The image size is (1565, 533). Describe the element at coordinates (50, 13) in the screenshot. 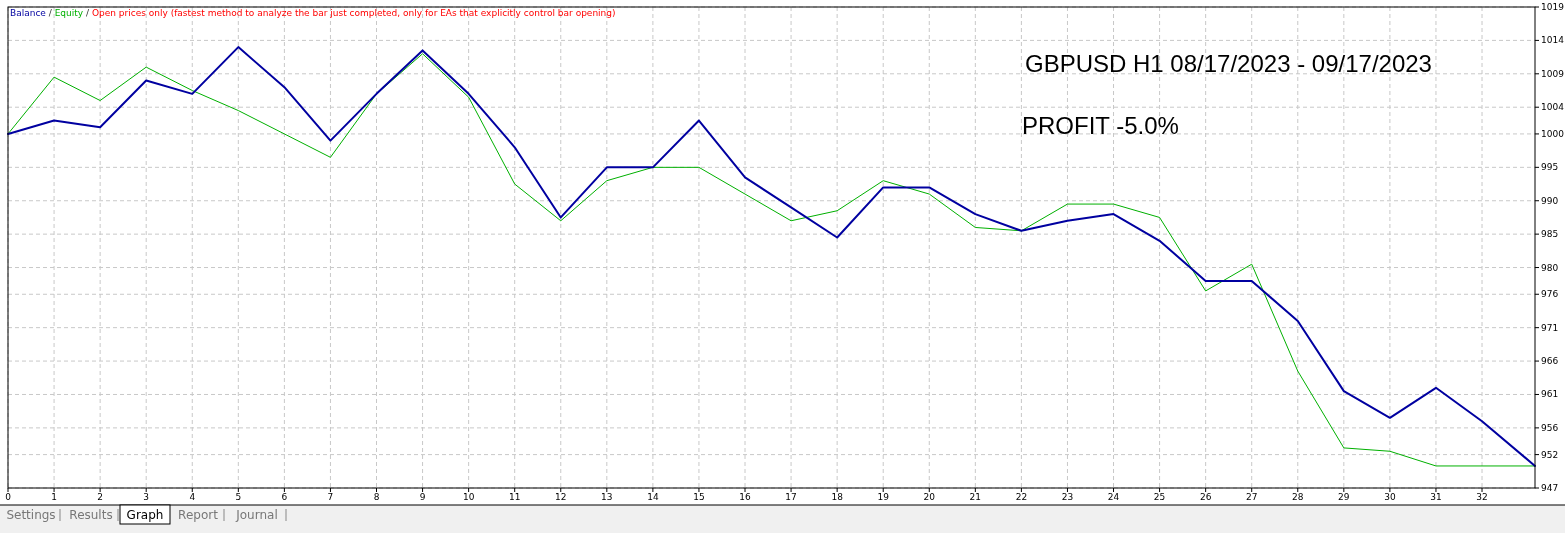

I see `annotation: /` at that location.